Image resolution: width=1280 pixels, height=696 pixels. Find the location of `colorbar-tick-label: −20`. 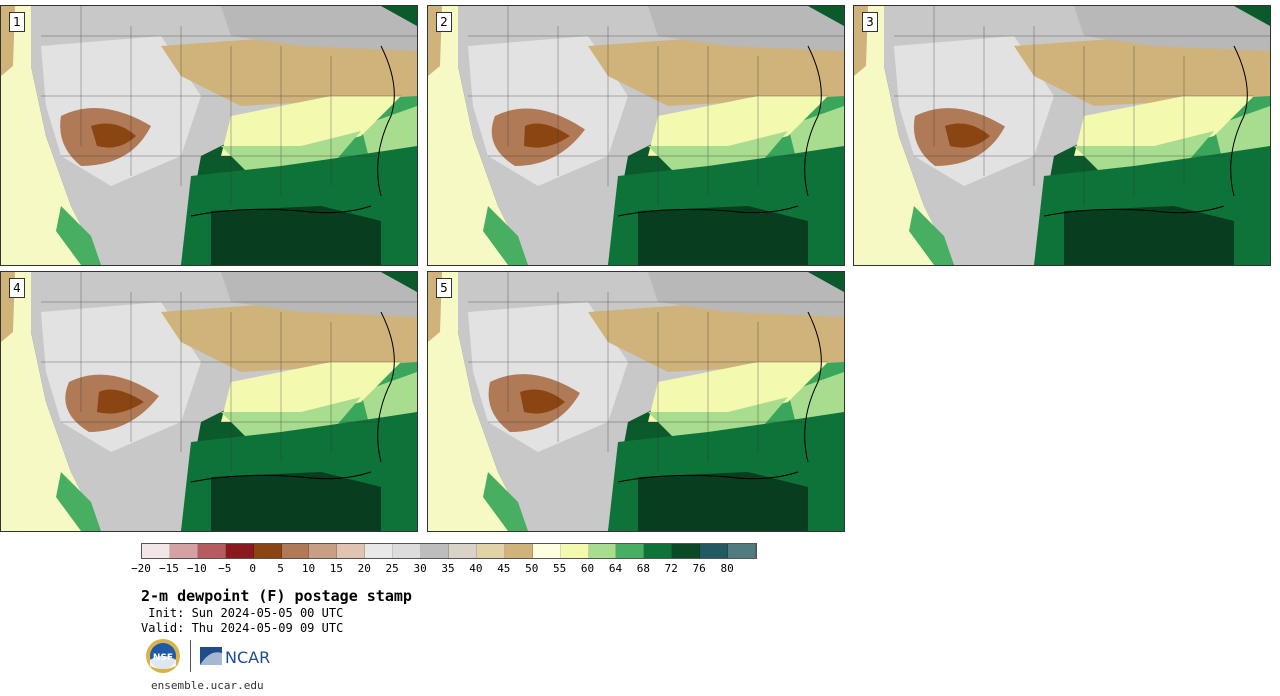

colorbar-tick-label: −20 is located at coordinates (141, 568).